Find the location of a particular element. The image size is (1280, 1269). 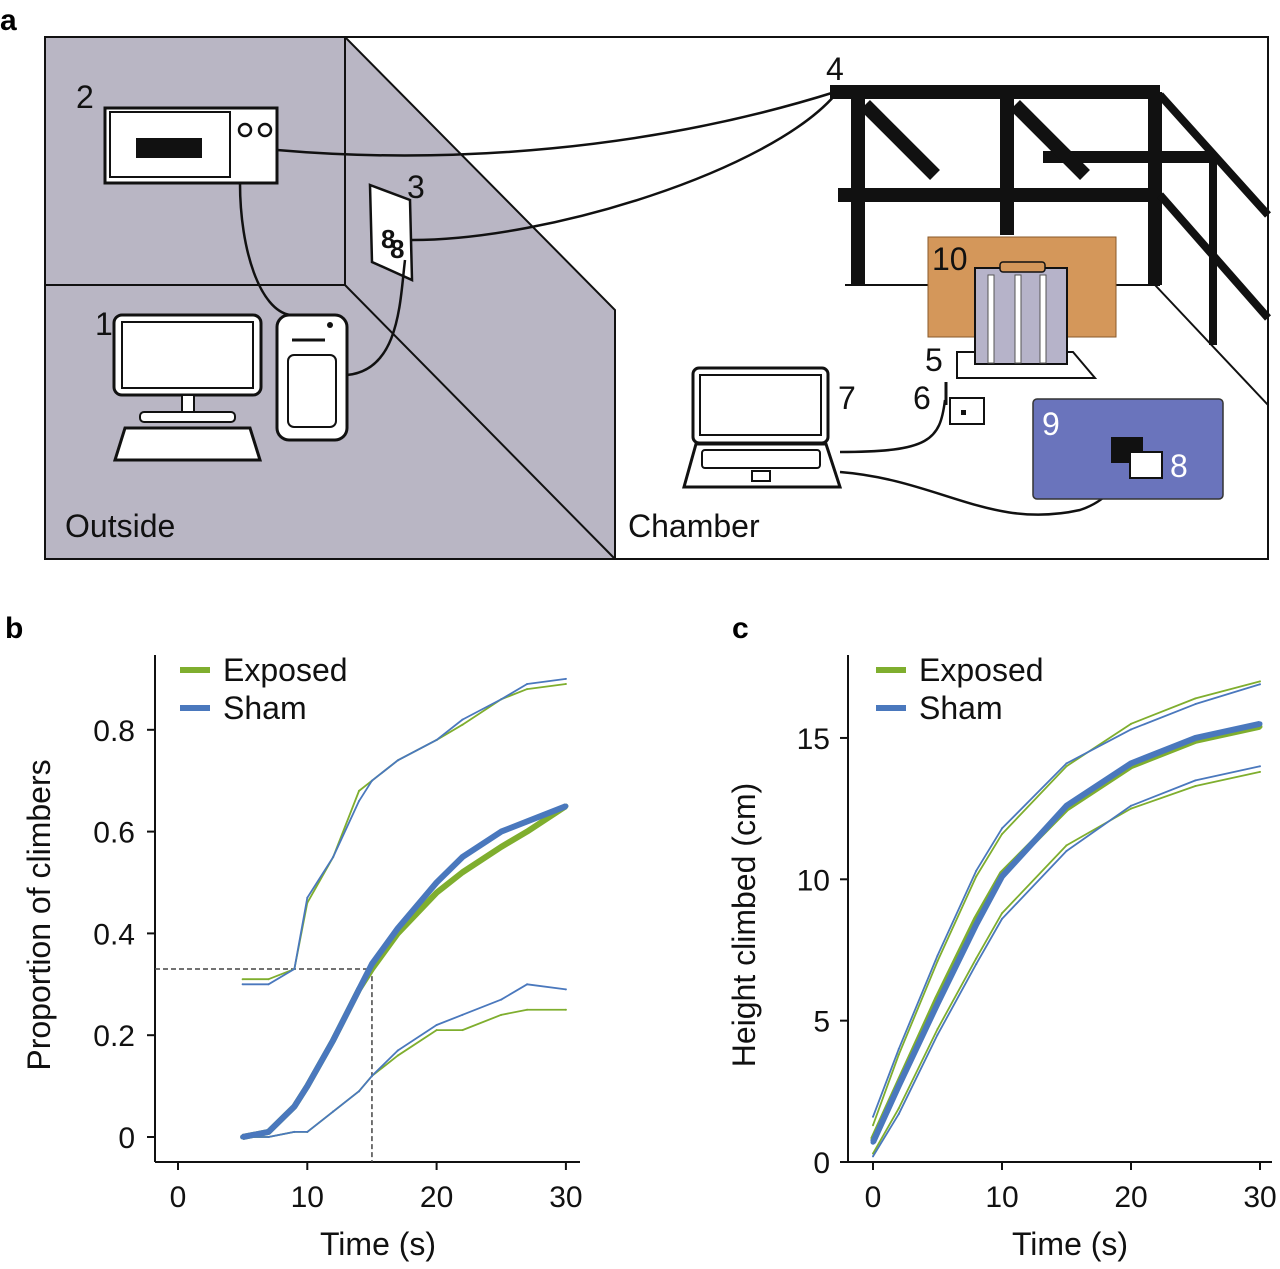

y-tick-label: 0.8 is located at coordinates (114, 731).